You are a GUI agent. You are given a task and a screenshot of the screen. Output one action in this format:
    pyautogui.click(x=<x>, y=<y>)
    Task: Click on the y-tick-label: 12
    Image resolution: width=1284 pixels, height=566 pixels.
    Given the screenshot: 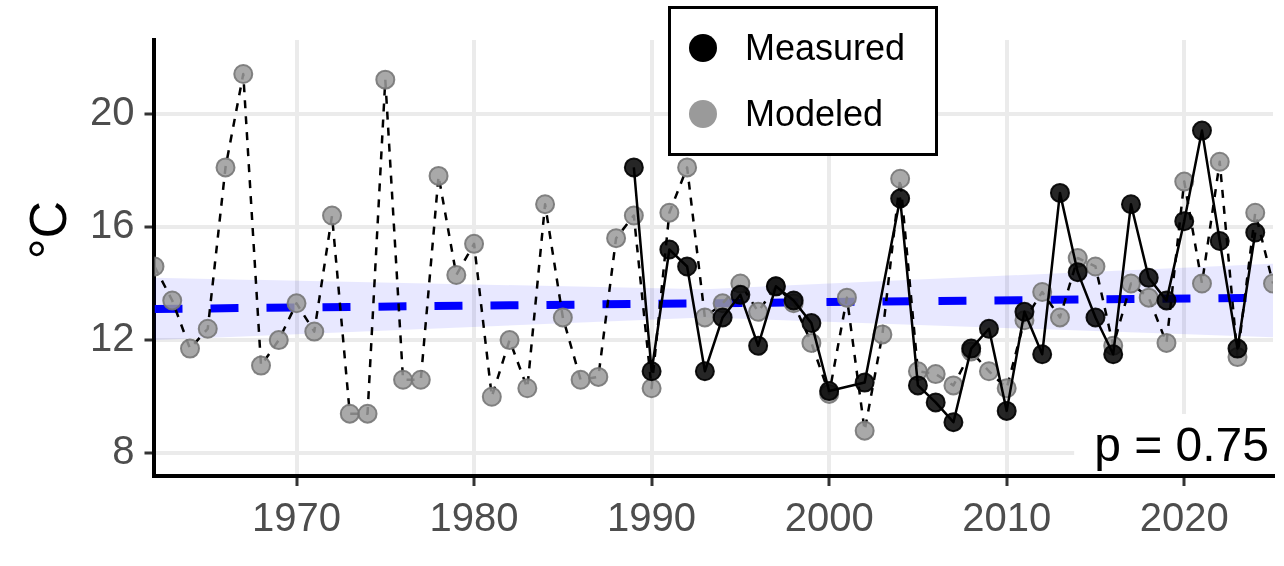 What is the action you would take?
    pyautogui.click(x=112, y=337)
    